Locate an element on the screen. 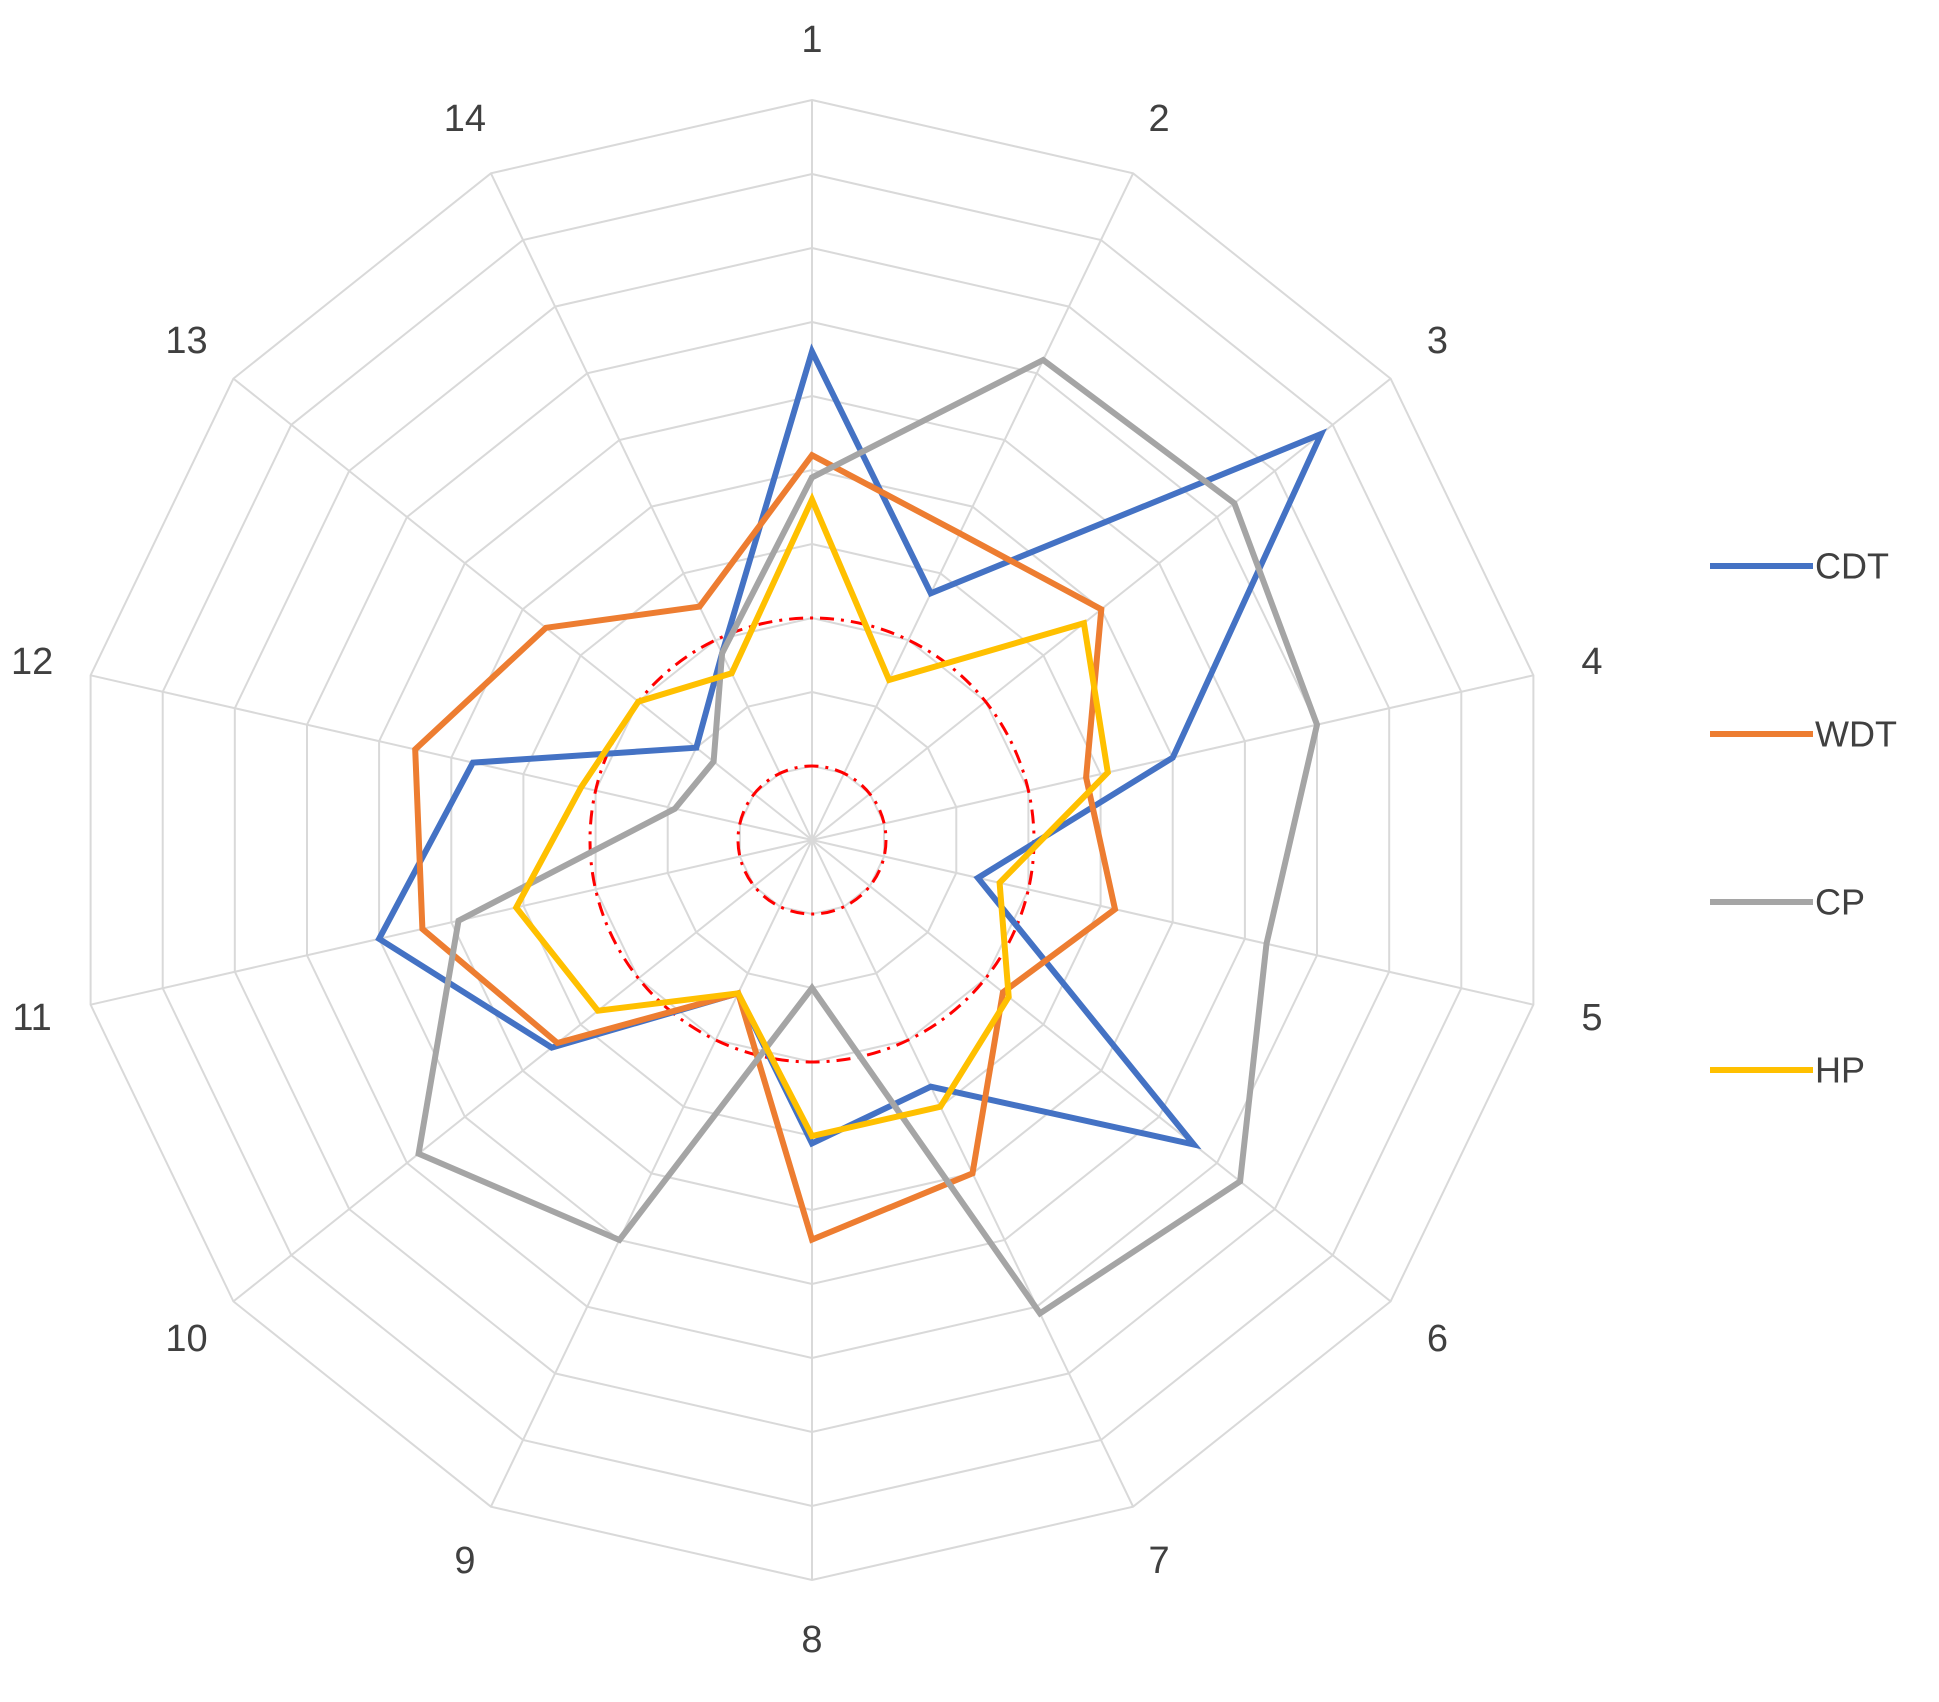 The height and width of the screenshot is (1702, 1939). axis-label-8: 8 is located at coordinates (811, 1640).